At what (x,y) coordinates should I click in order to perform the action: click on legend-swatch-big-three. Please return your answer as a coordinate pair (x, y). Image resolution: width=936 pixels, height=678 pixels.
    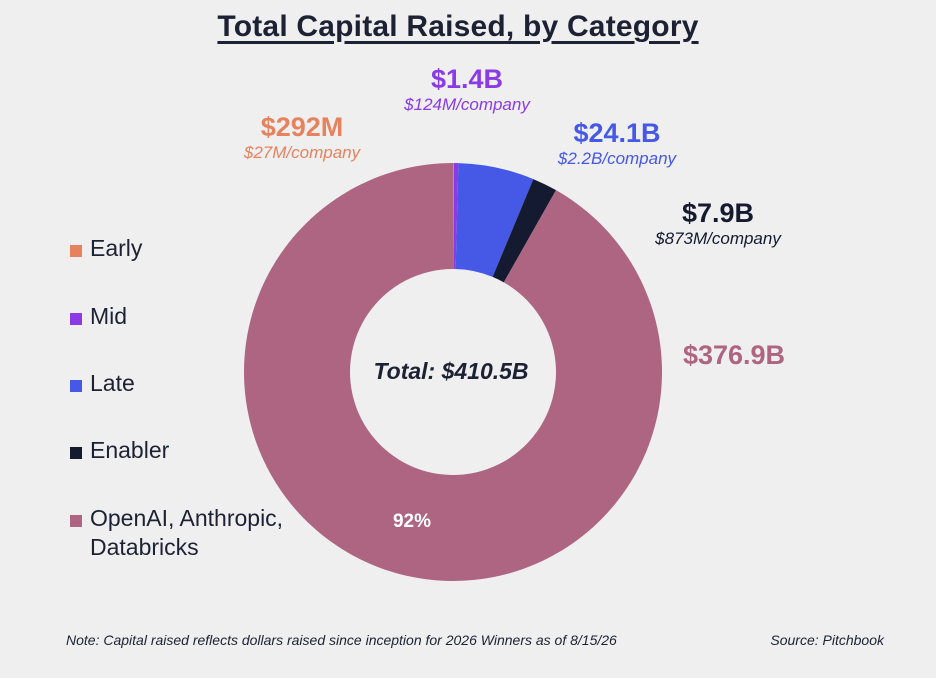
    Looking at the image, I should click on (76, 521).